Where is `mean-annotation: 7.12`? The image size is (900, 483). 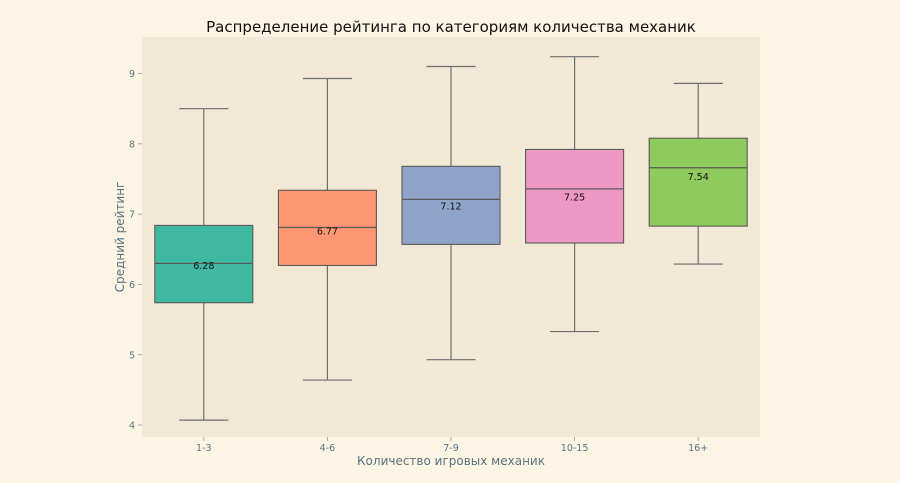
mean-annotation: 7.12 is located at coordinates (450, 207).